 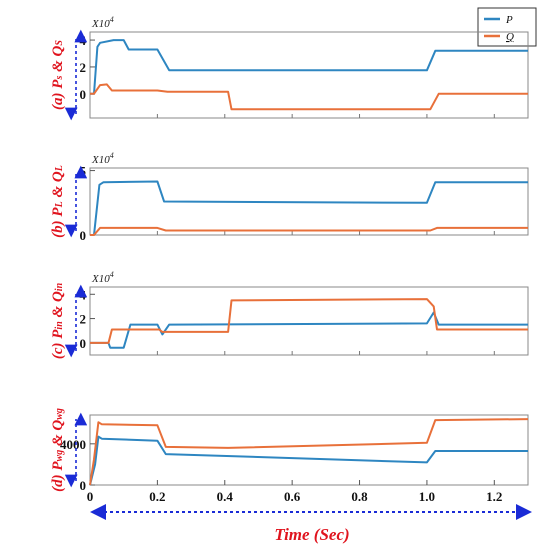 I want to click on legend-label-p: P, so click(x=509, y=20).